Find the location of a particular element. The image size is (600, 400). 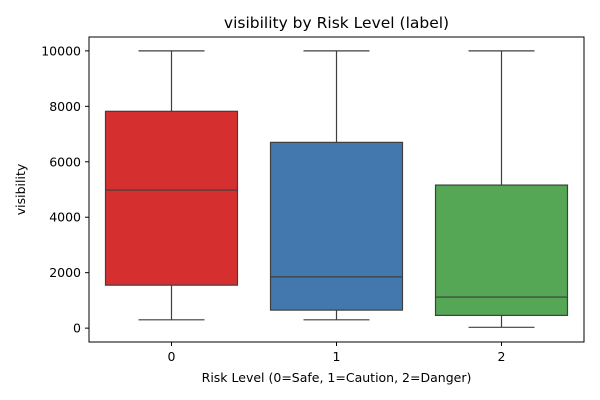

y-axis-label: visibility is located at coordinates (20, 189).